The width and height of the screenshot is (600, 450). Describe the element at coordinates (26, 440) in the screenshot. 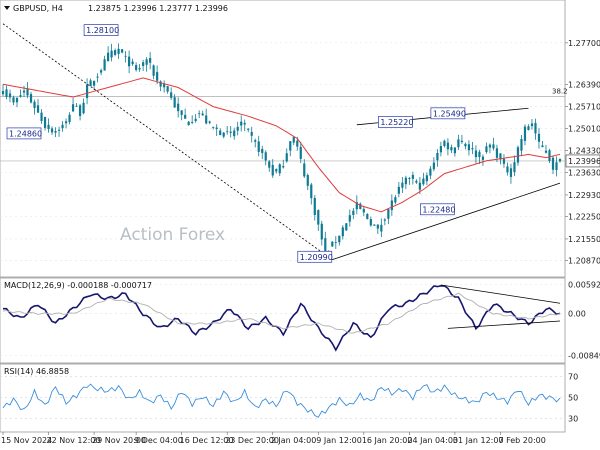

I see `x-tick-label: 15 Nov 2024` at that location.